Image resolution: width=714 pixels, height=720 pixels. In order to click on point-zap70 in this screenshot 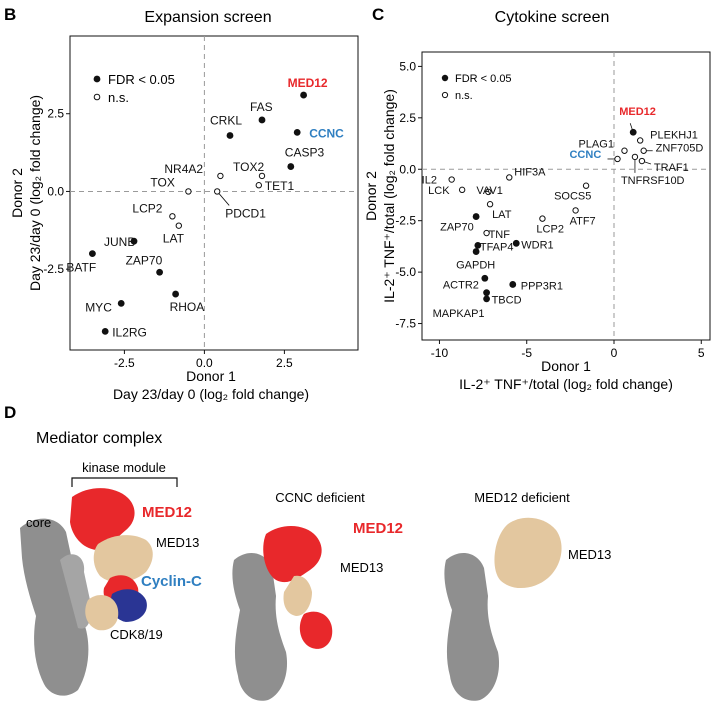, I will do `click(476, 216)`.